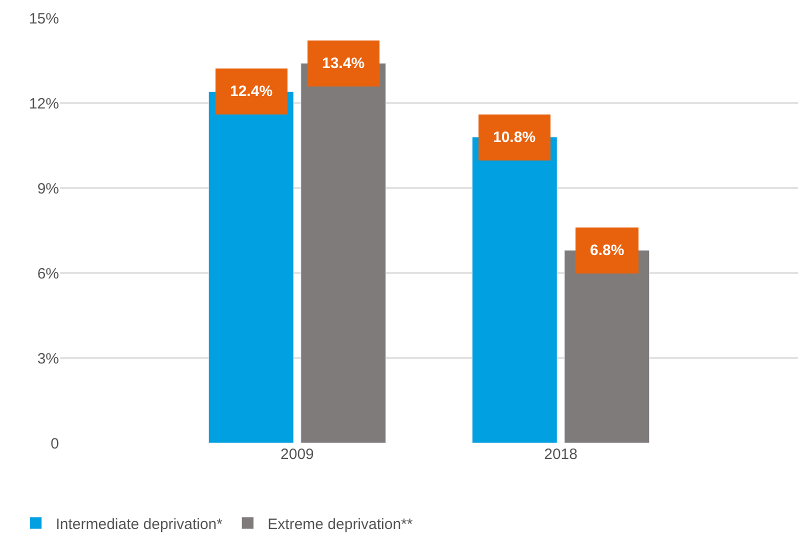  Describe the element at coordinates (48, 359) in the screenshot. I see `y-tick-label: 3%` at that location.